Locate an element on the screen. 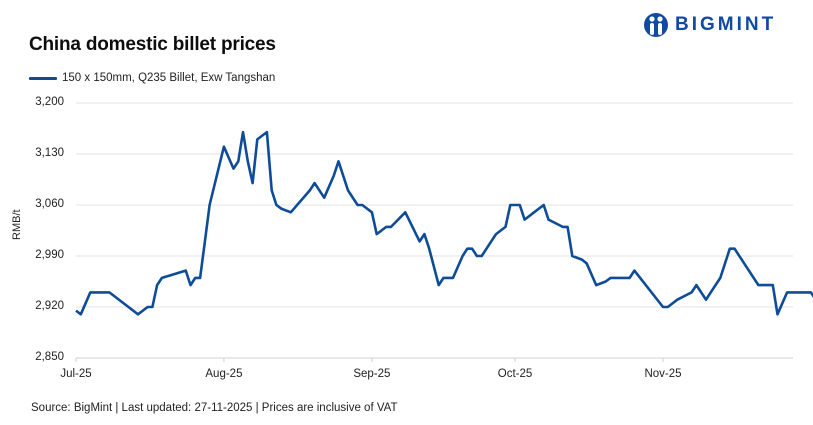 This screenshot has height=425, width=813. y-tick-label: 3,130 is located at coordinates (49, 153).